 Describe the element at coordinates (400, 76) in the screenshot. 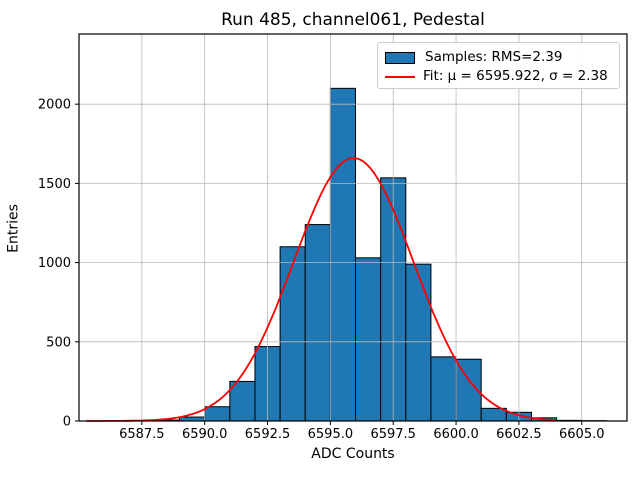

I see `fit-line-swatch` at that location.